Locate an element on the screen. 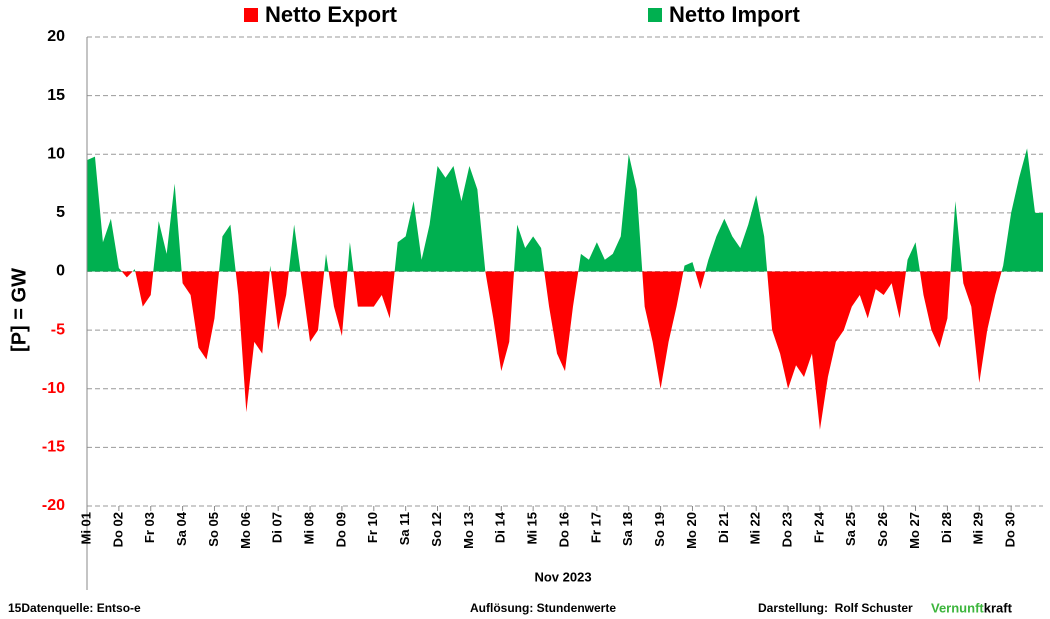 This screenshot has height=619, width=1050. x-tick-label: Di 21 is located at coordinates (723, 527).